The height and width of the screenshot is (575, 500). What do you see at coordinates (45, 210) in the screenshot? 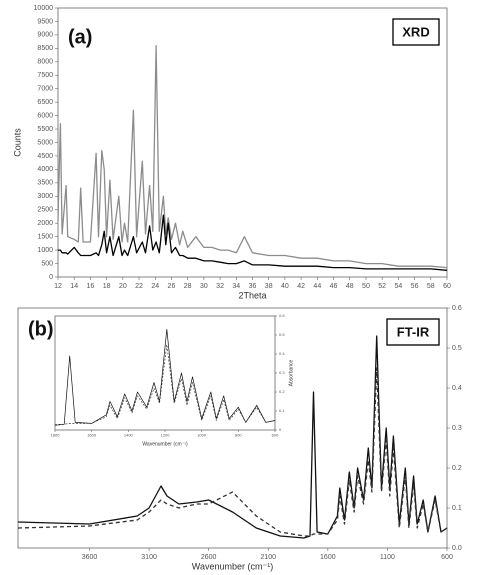
I see `y-tick-label: 2500` at bounding box center [45, 210].